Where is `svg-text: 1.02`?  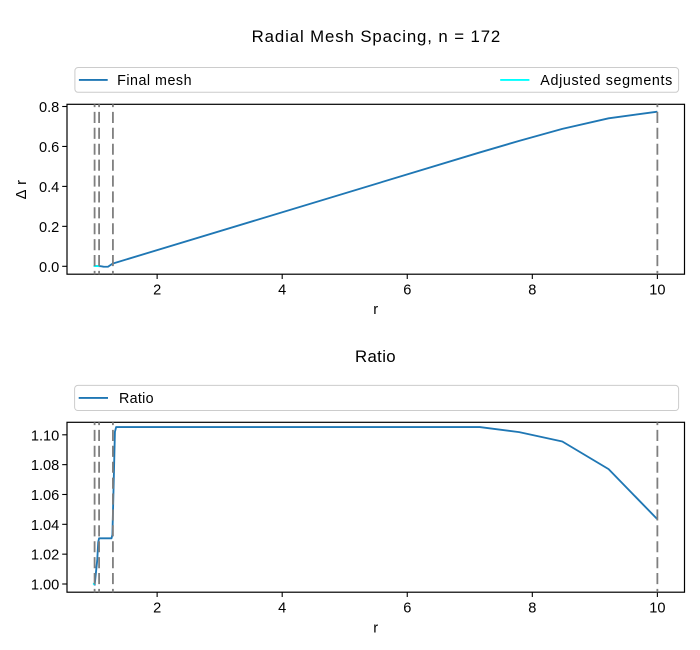 svg-text: 1.02 is located at coordinates (45, 556).